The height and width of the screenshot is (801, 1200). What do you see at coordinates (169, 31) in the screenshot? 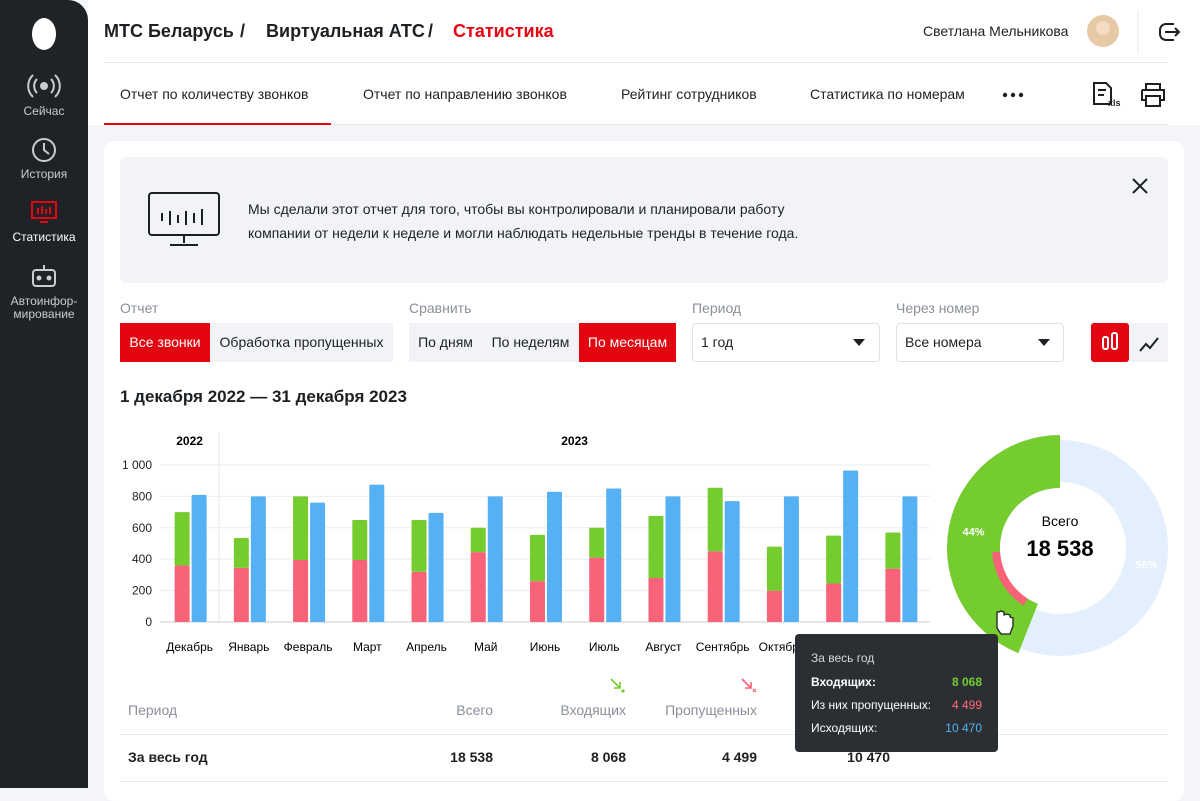
I see `breadcrumb: МТС Беларусь` at bounding box center [169, 31].